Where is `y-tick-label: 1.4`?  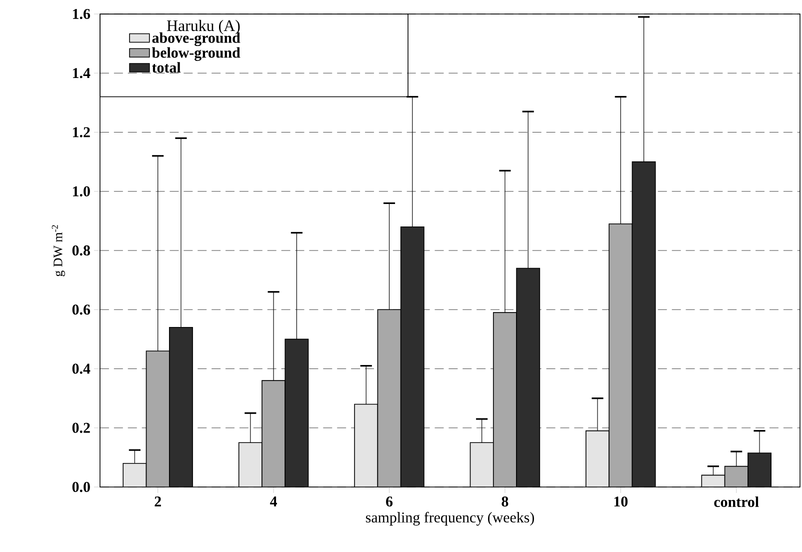 y-tick-label: 1.4 is located at coordinates (81, 73).